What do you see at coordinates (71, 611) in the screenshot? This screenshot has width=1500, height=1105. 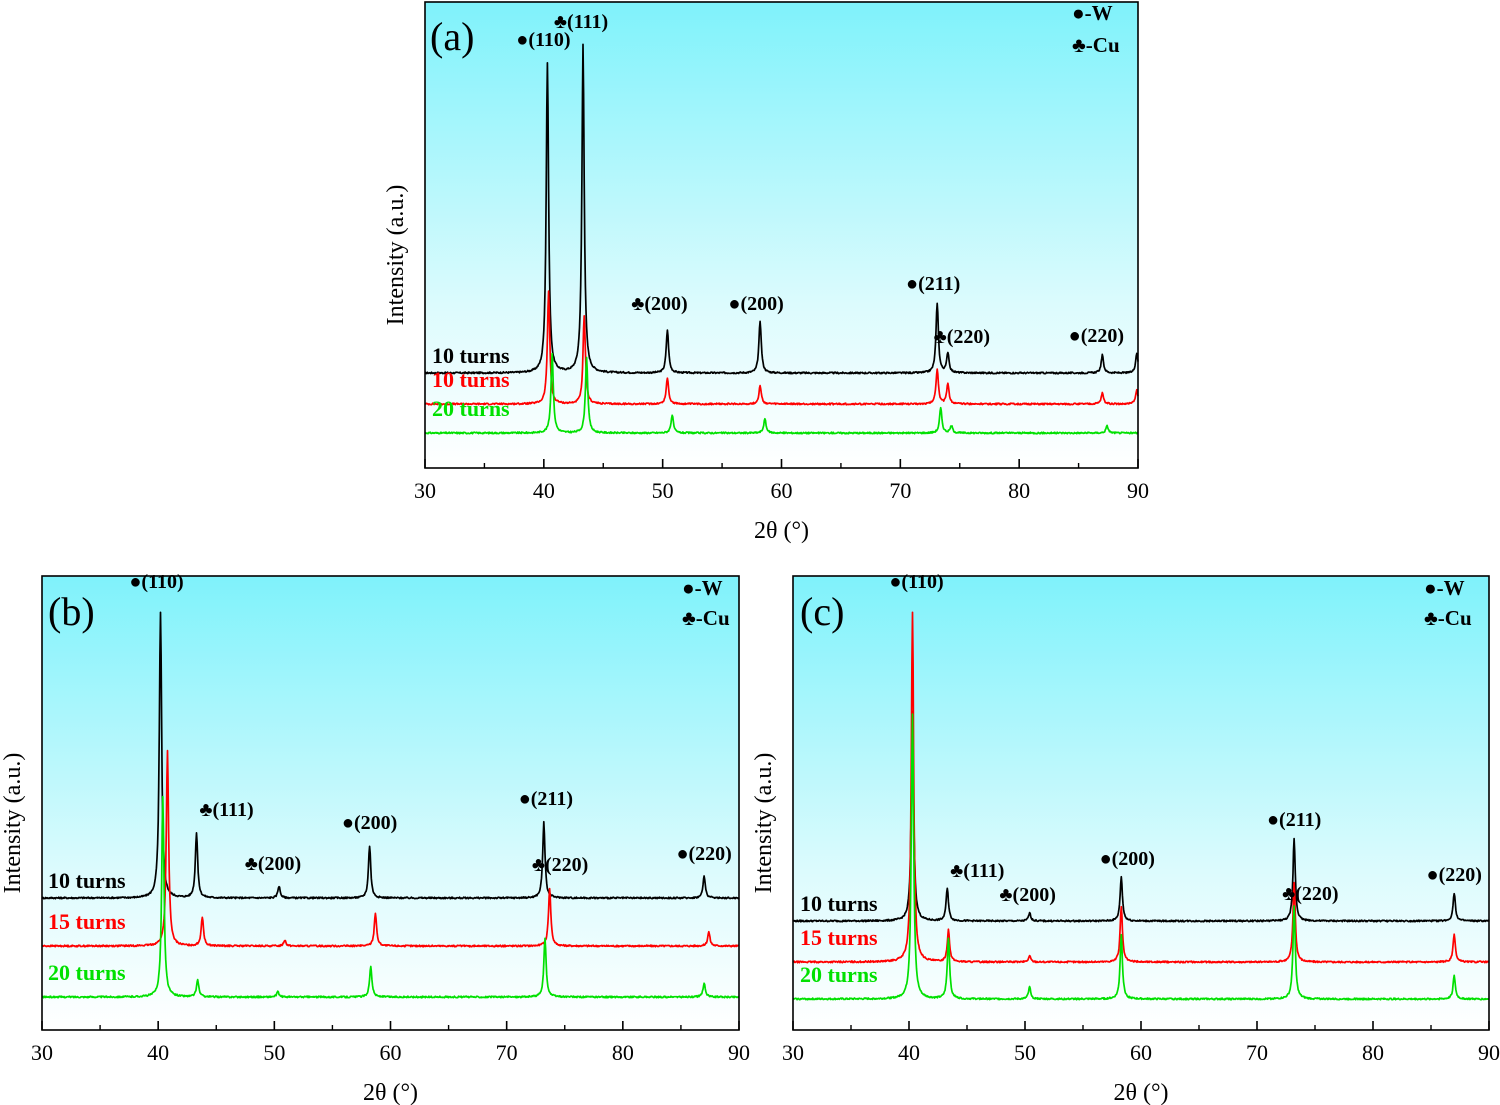 I see `panel-label: (b)` at bounding box center [71, 611].